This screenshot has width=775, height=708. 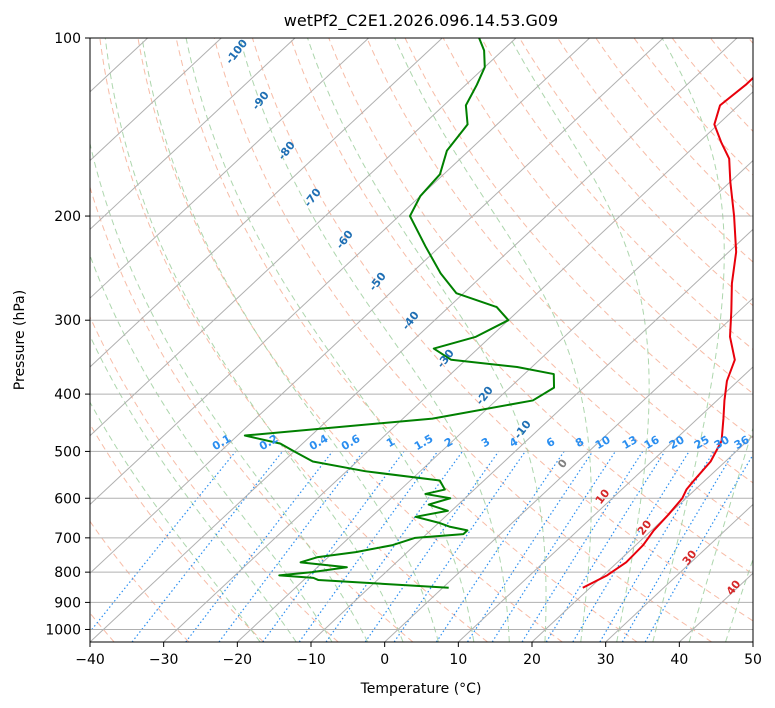 I want to click on x-tick-label: −30, so click(x=164, y=660).